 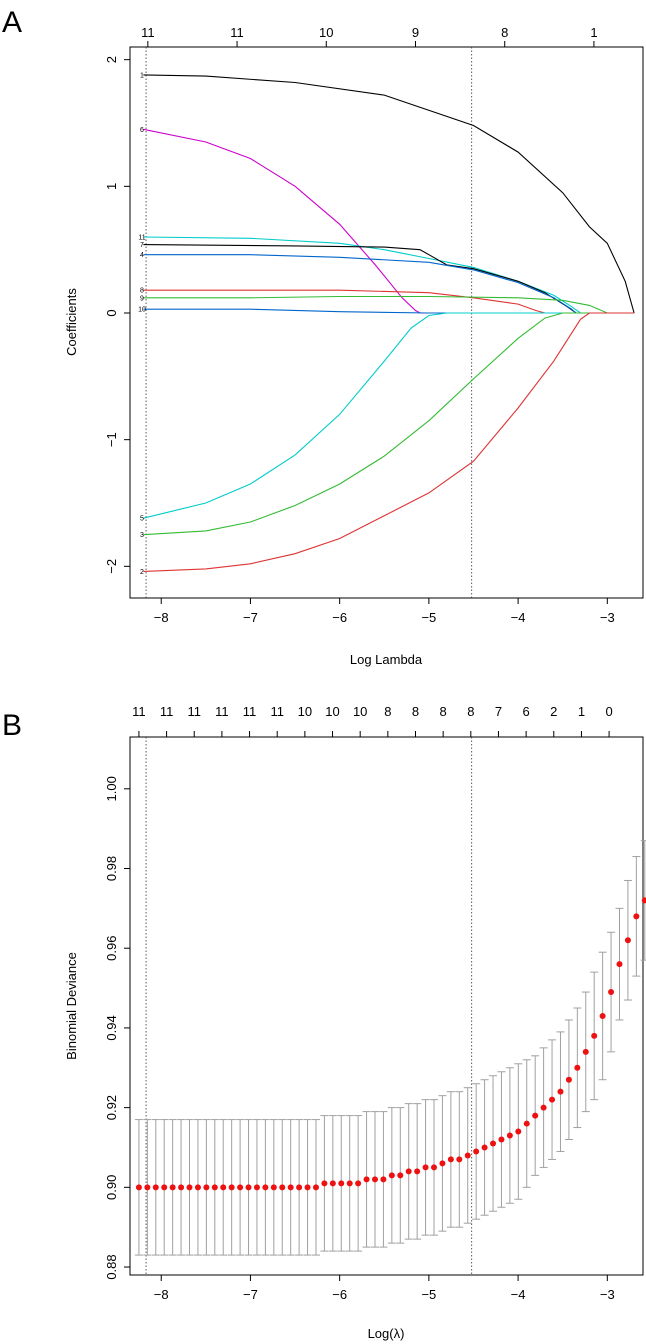 What do you see at coordinates (504, 32) in the screenshot?
I see `top-count-label-a: 8` at bounding box center [504, 32].